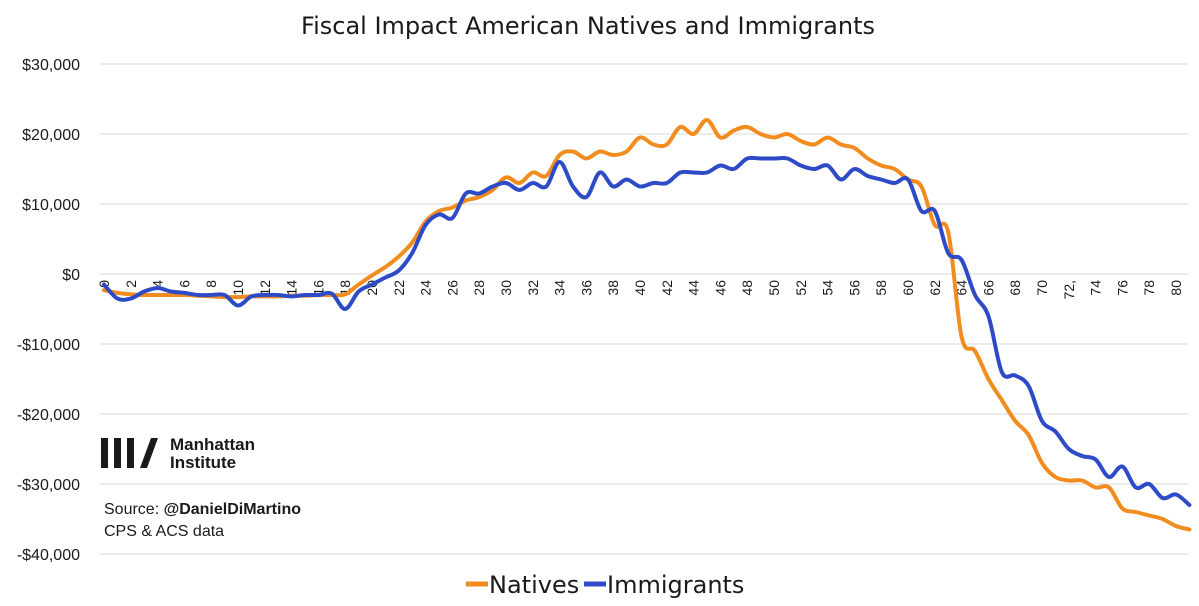 This screenshot has width=1199, height=606. I want to click on source-handle: @DanielDiMartino, so click(233, 509).